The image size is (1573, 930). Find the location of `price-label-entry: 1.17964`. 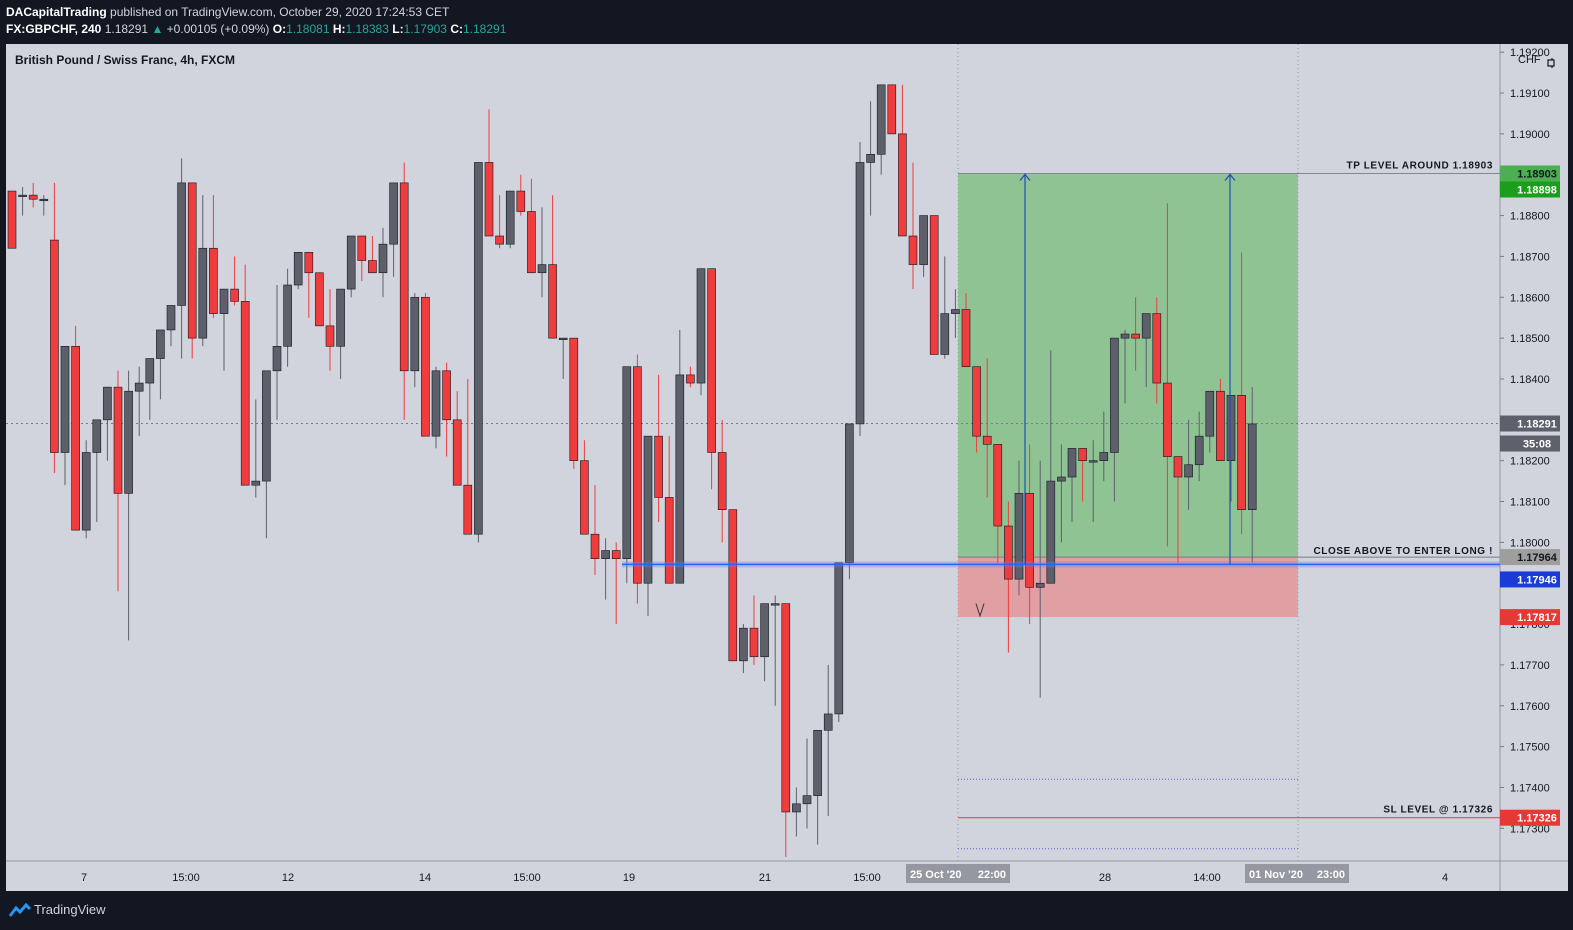

price-label-entry: 1.17964 is located at coordinates (1537, 558).